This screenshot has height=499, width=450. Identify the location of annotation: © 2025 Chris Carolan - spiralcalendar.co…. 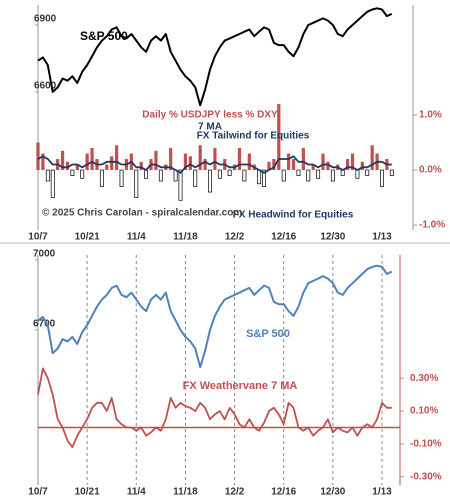
(142, 213).